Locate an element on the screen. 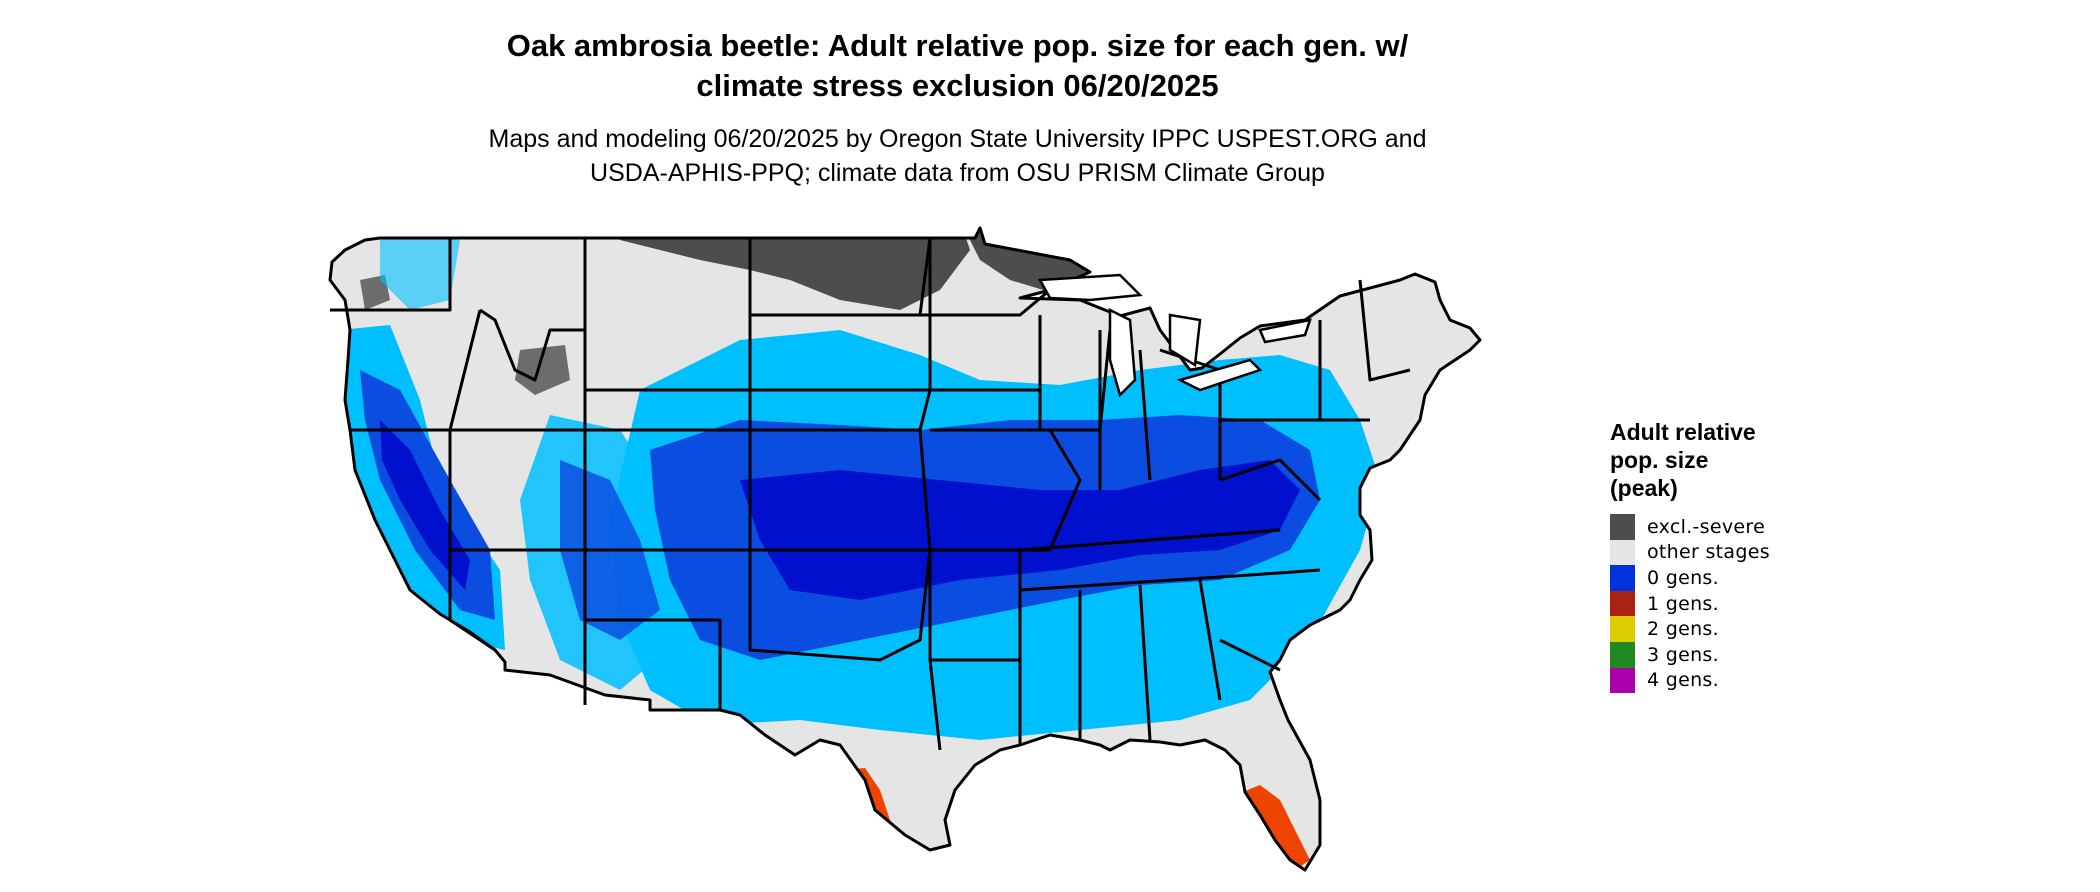 This screenshot has height=892, width=2100. deep-blue-central is located at coordinates (1020, 530).